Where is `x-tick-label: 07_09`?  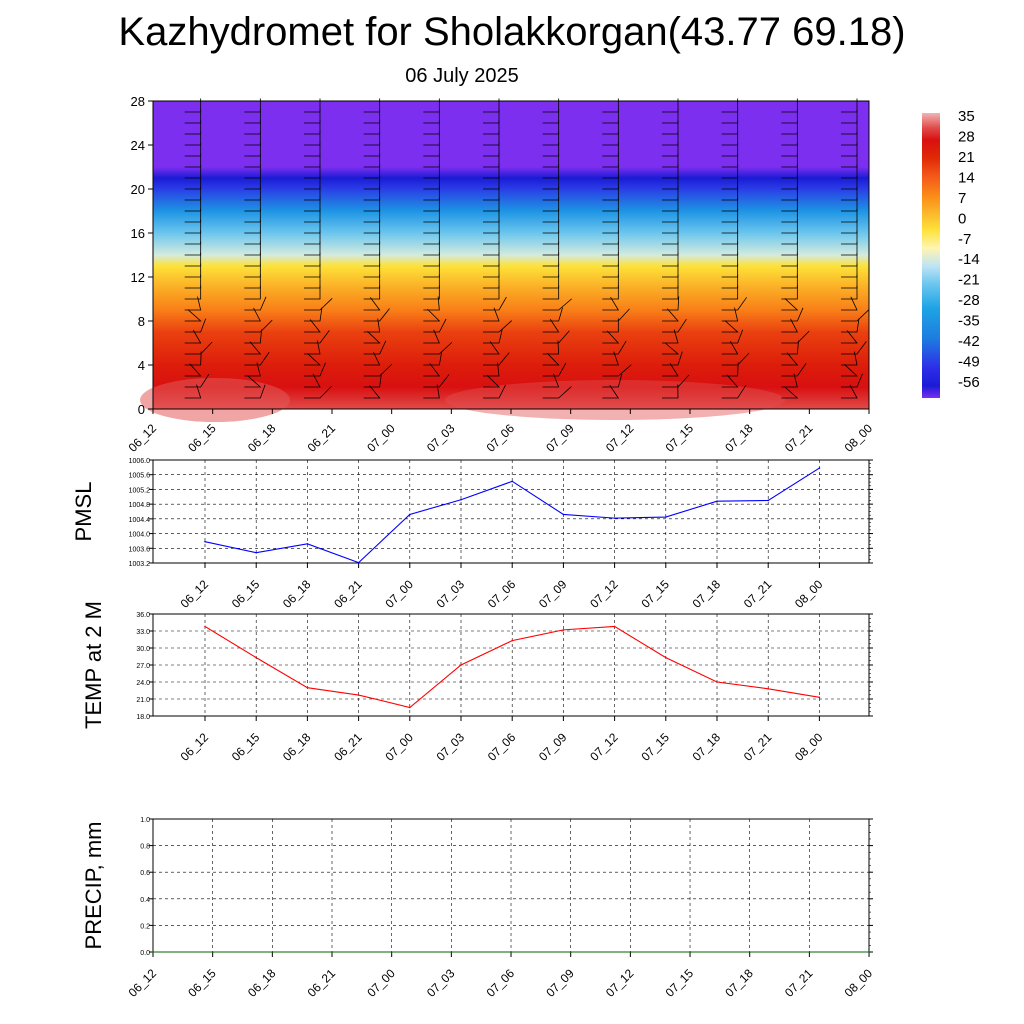
x-tick-label: 07_09 is located at coordinates (553, 747).